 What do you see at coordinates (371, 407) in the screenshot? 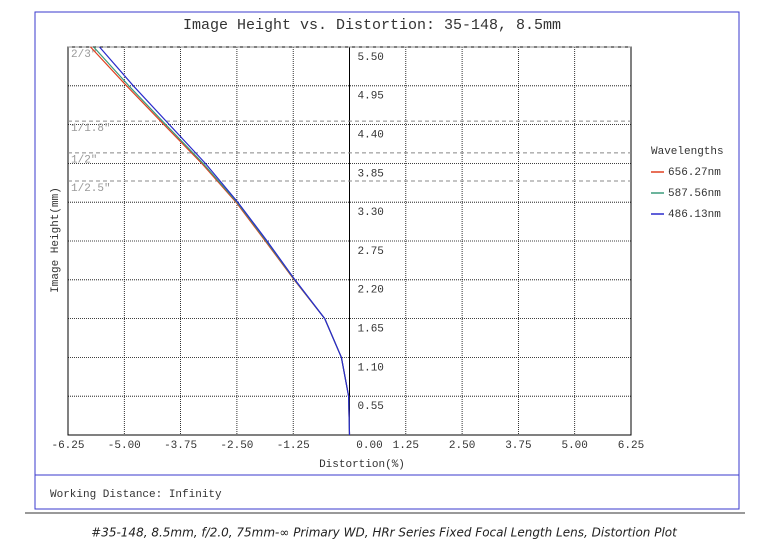
I see `y-tick-label: 0.55` at bounding box center [371, 407].